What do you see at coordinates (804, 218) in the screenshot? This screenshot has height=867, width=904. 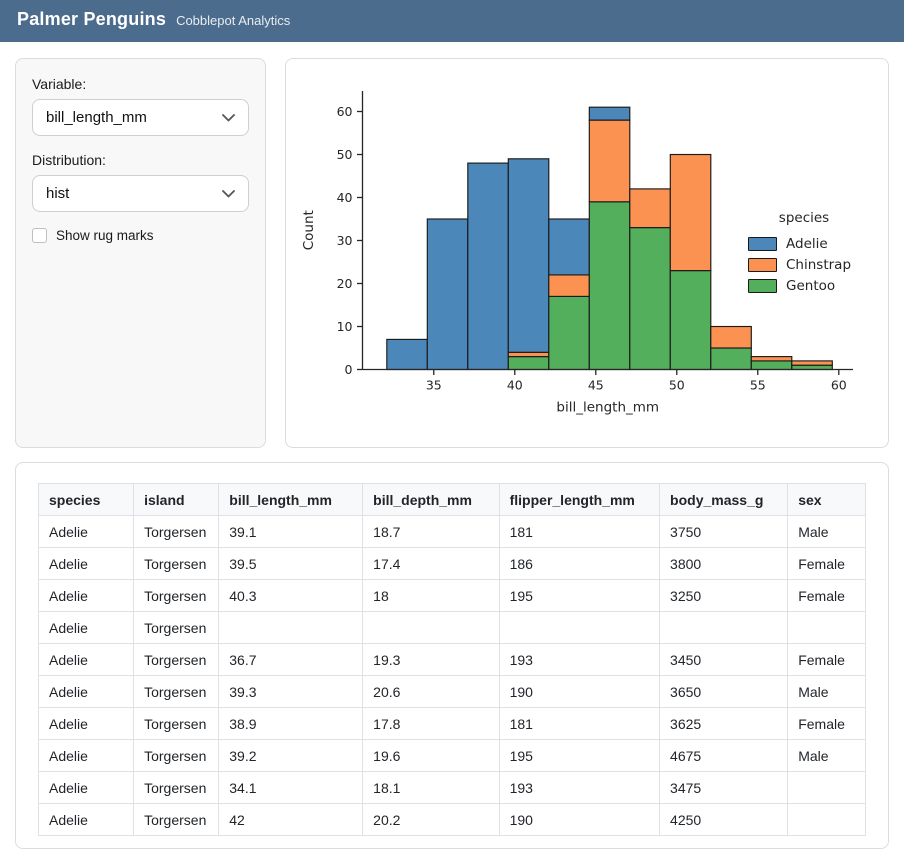 I see `legend-title: species` at bounding box center [804, 218].